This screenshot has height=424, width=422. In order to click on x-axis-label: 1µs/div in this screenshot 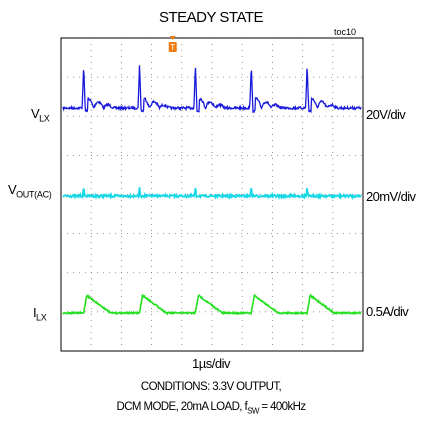, I will do `click(211, 363)`.